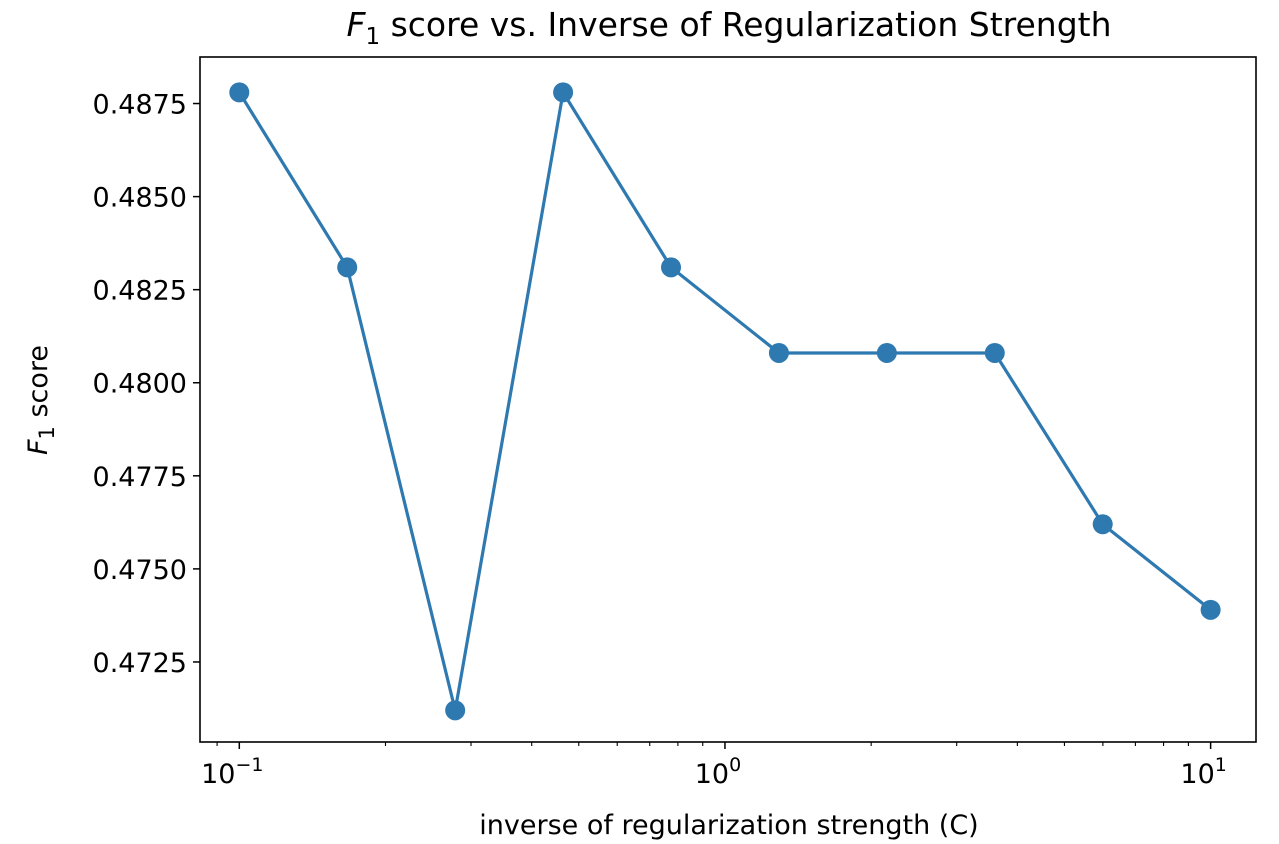 This screenshot has height=844, width=1279. What do you see at coordinates (140, 477) in the screenshot?
I see `y-tick-label: 0.4775` at bounding box center [140, 477].